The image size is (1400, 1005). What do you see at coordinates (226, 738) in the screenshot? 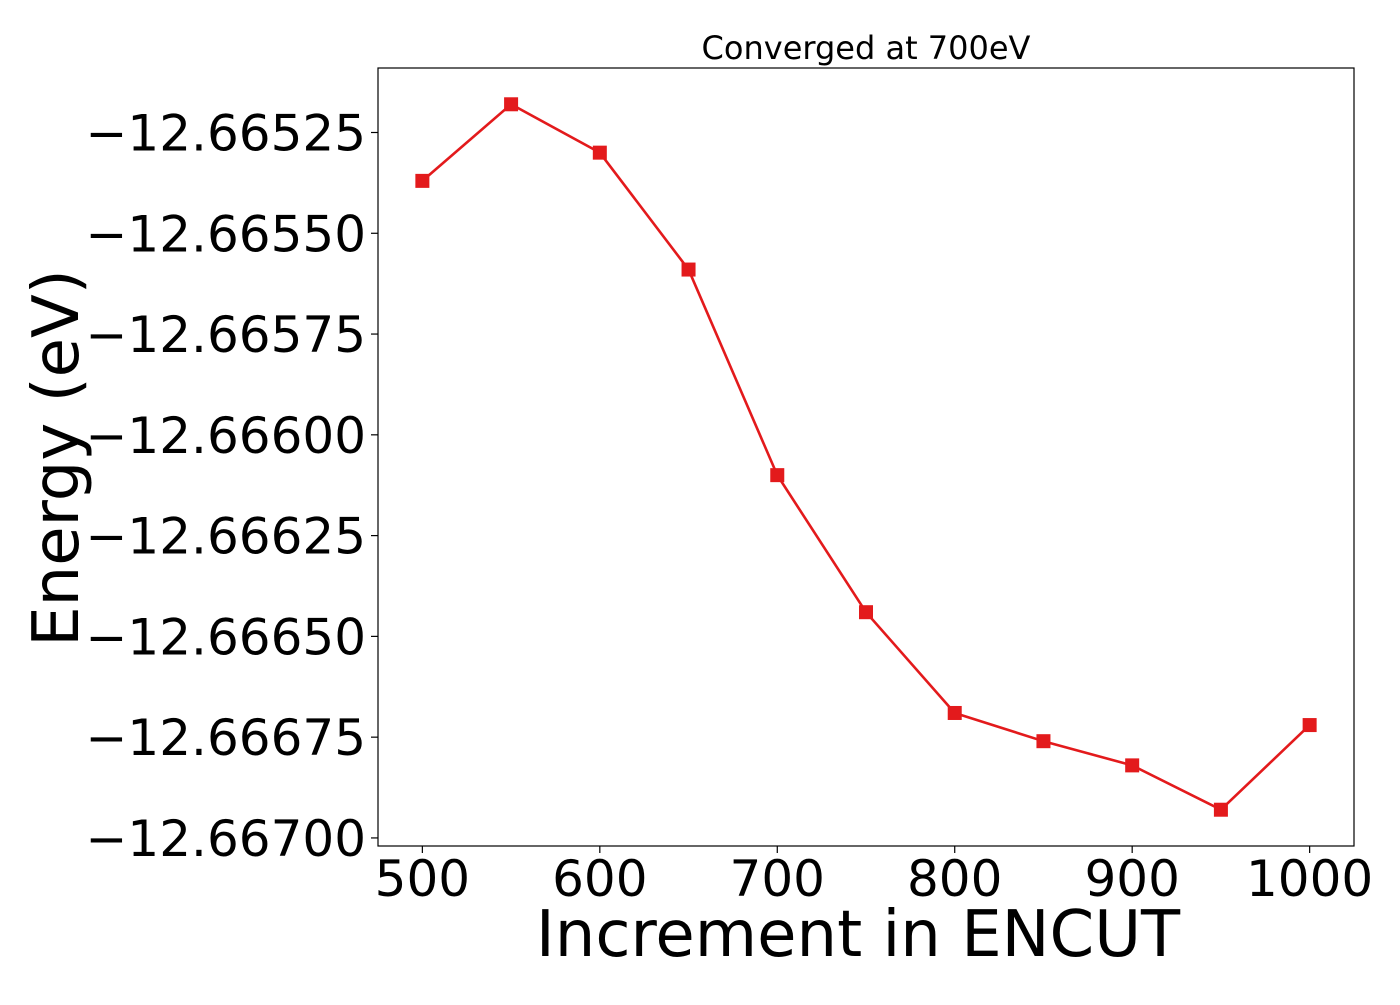
I see `y-tick-label: −12.66675` at bounding box center [226, 738].